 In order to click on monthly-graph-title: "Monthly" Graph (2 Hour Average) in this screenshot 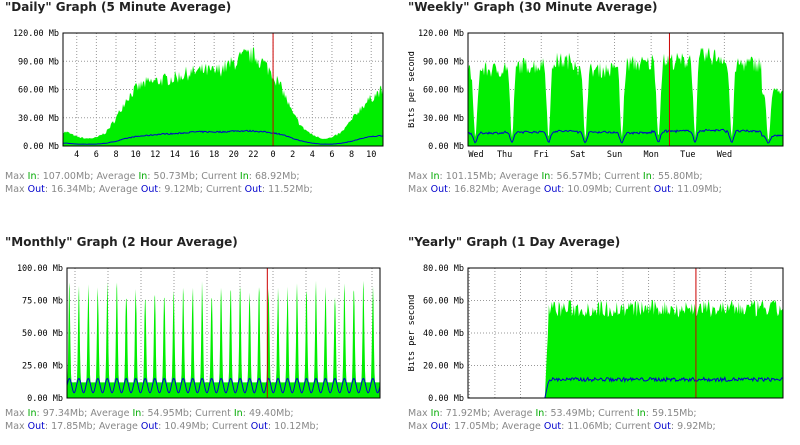, I will do `click(121, 242)`.